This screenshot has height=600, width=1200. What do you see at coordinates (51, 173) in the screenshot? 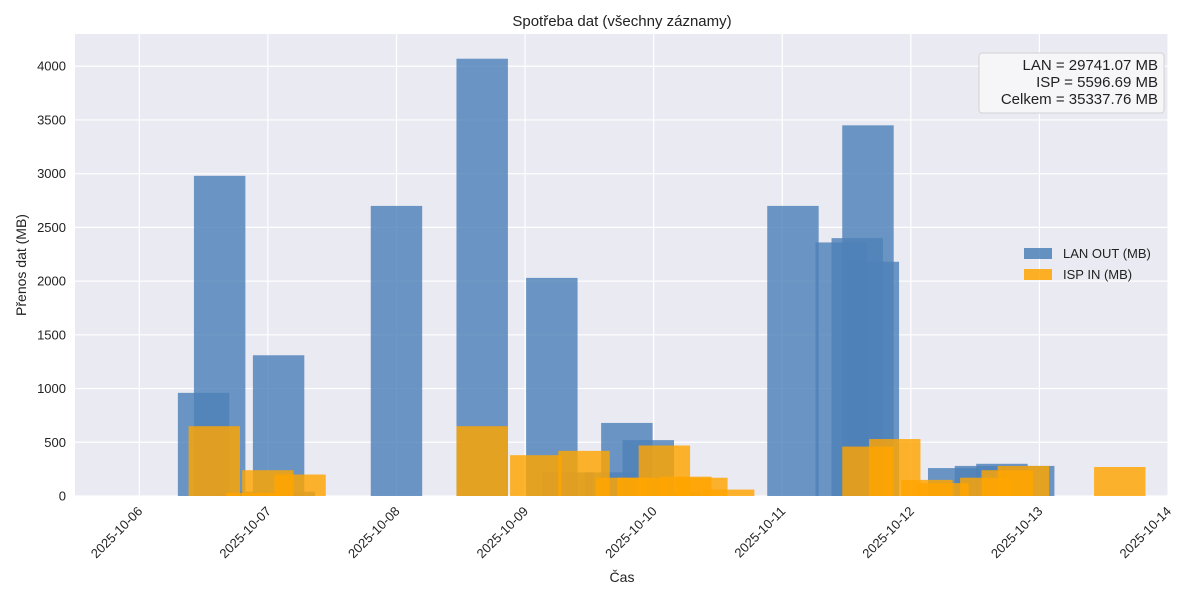
I see `y-tick-label: 3000` at bounding box center [51, 173].